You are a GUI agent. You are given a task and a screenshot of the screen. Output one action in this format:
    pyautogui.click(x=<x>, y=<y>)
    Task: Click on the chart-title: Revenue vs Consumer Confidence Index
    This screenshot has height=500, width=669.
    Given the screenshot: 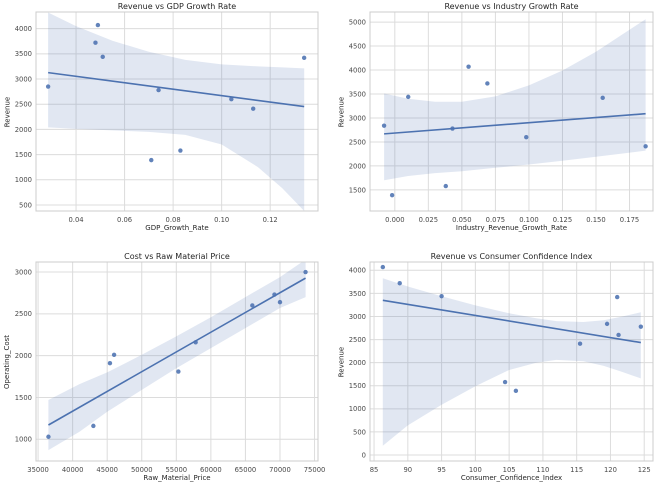 What is the action you would take?
    pyautogui.click(x=511, y=256)
    